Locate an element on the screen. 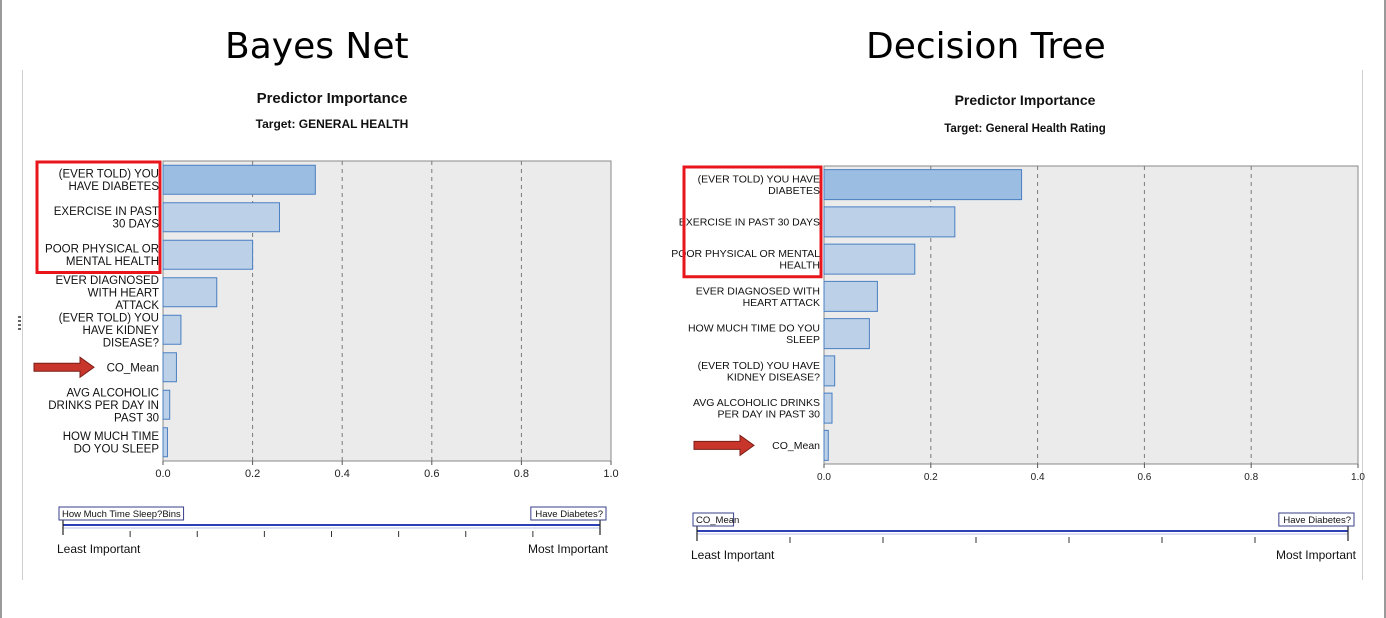 The image size is (1386, 618). dtree-highlight-box is located at coordinates (752, 222).